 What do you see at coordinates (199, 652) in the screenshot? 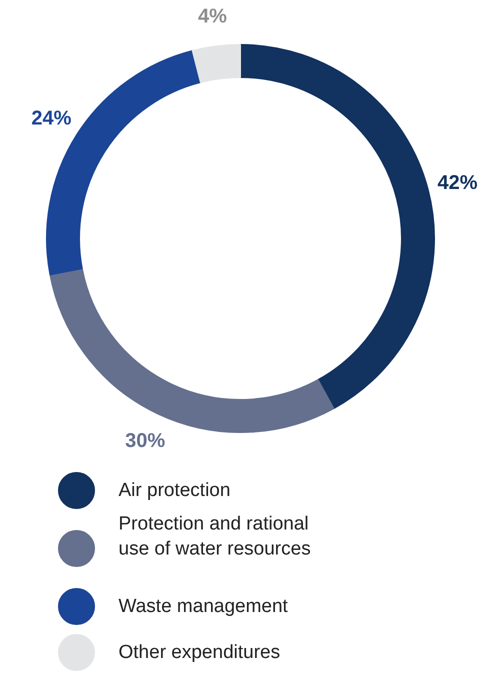
I see `legend-label: Other expenditures` at bounding box center [199, 652].